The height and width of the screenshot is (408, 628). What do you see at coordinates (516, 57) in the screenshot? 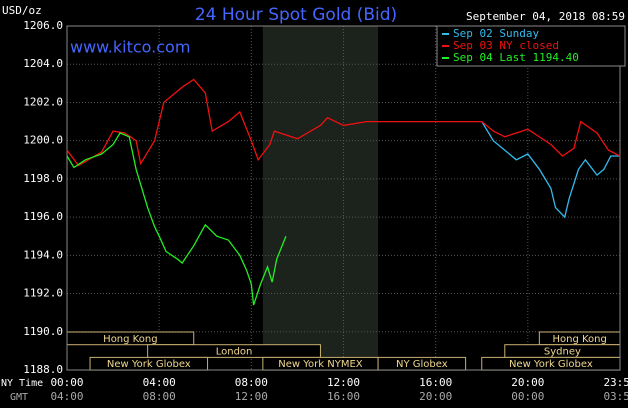
I see `legend-label: Sep 04 Last 1194.40` at bounding box center [516, 57].